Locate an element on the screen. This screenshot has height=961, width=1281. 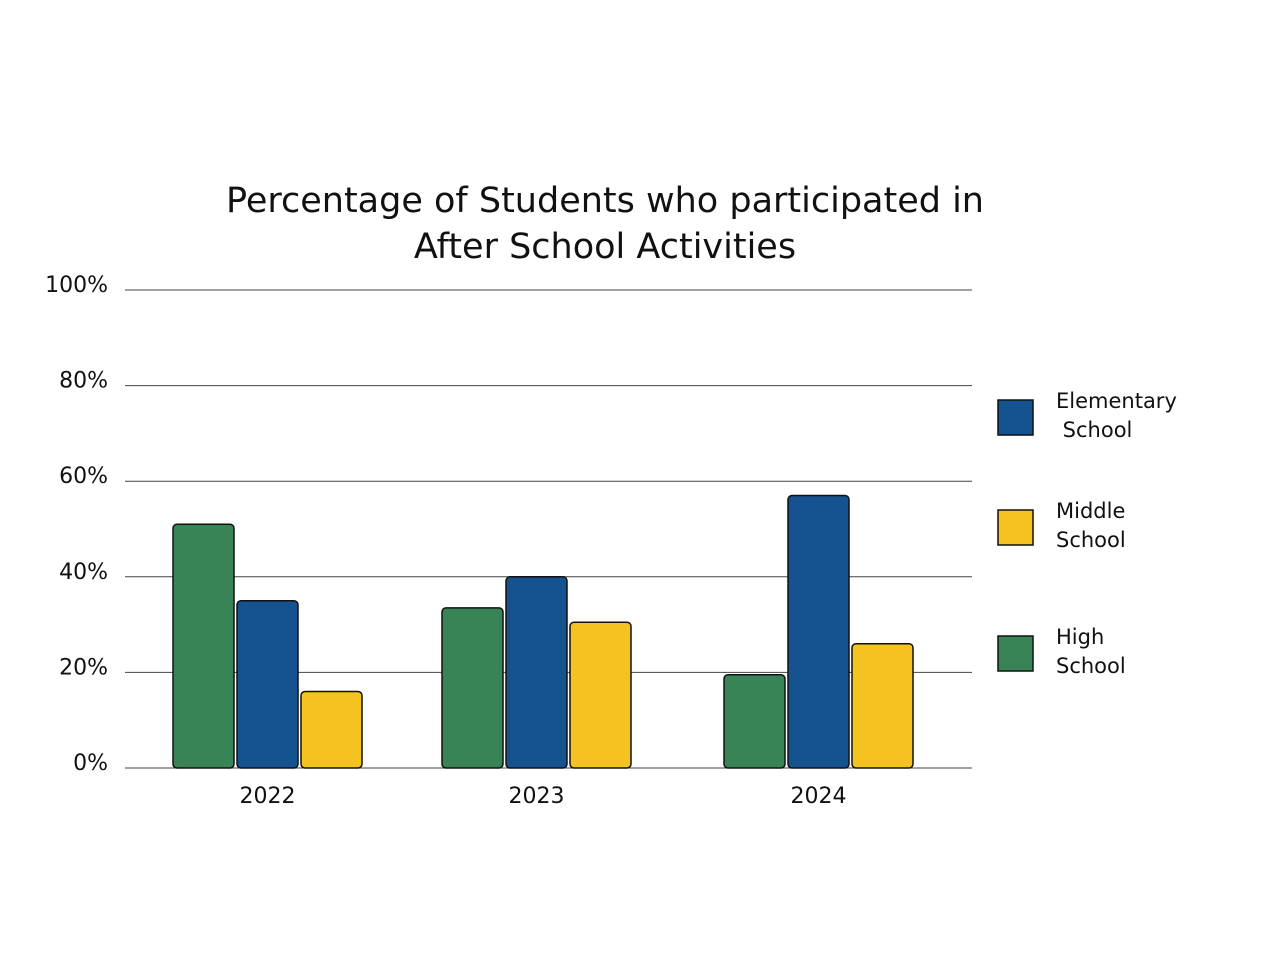
legend-label: Elementary School is located at coordinates (1116, 415).